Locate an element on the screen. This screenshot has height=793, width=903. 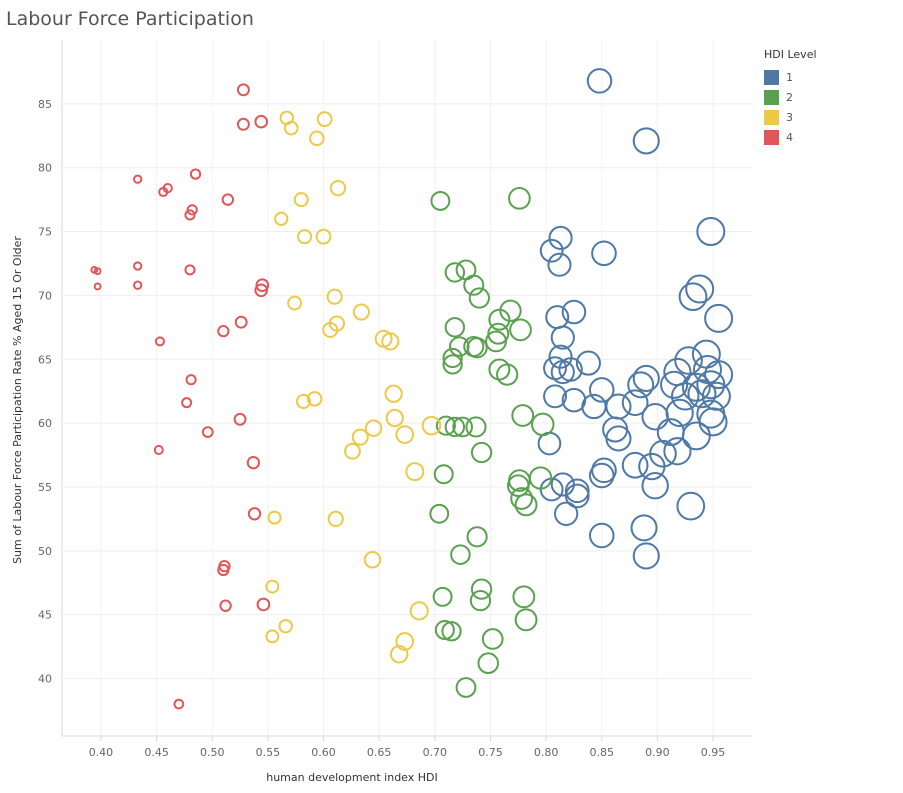
legend-item-3: 3 is located at coordinates (790, 117).